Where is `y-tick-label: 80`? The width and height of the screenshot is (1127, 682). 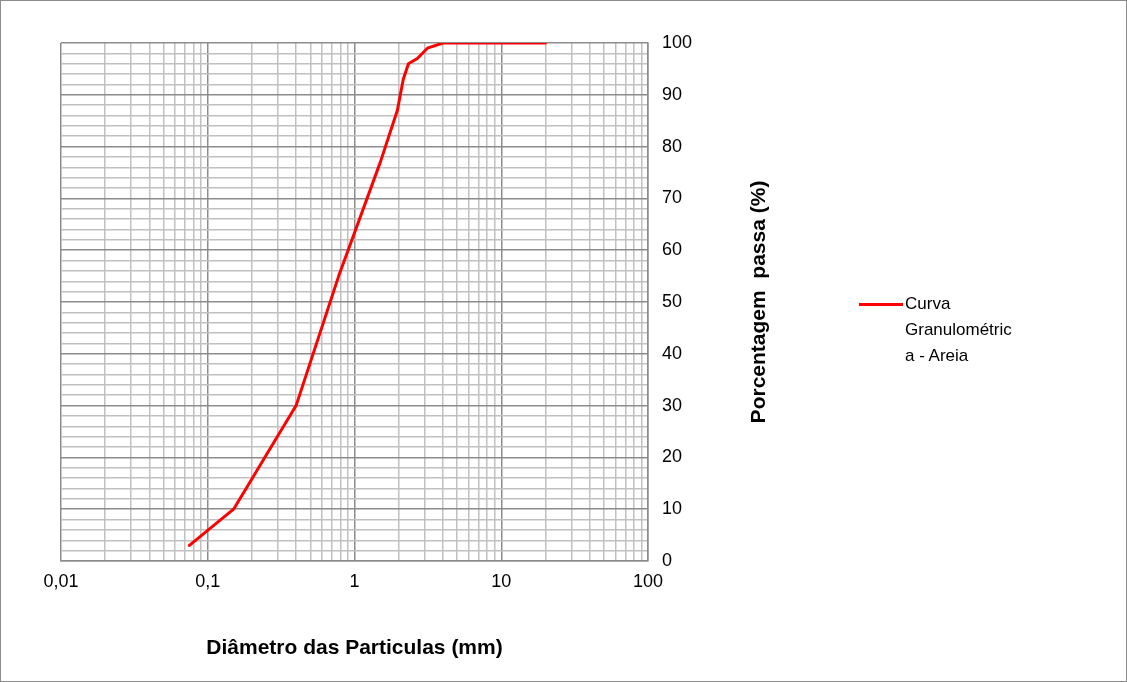
y-tick-label: 80 is located at coordinates (672, 145).